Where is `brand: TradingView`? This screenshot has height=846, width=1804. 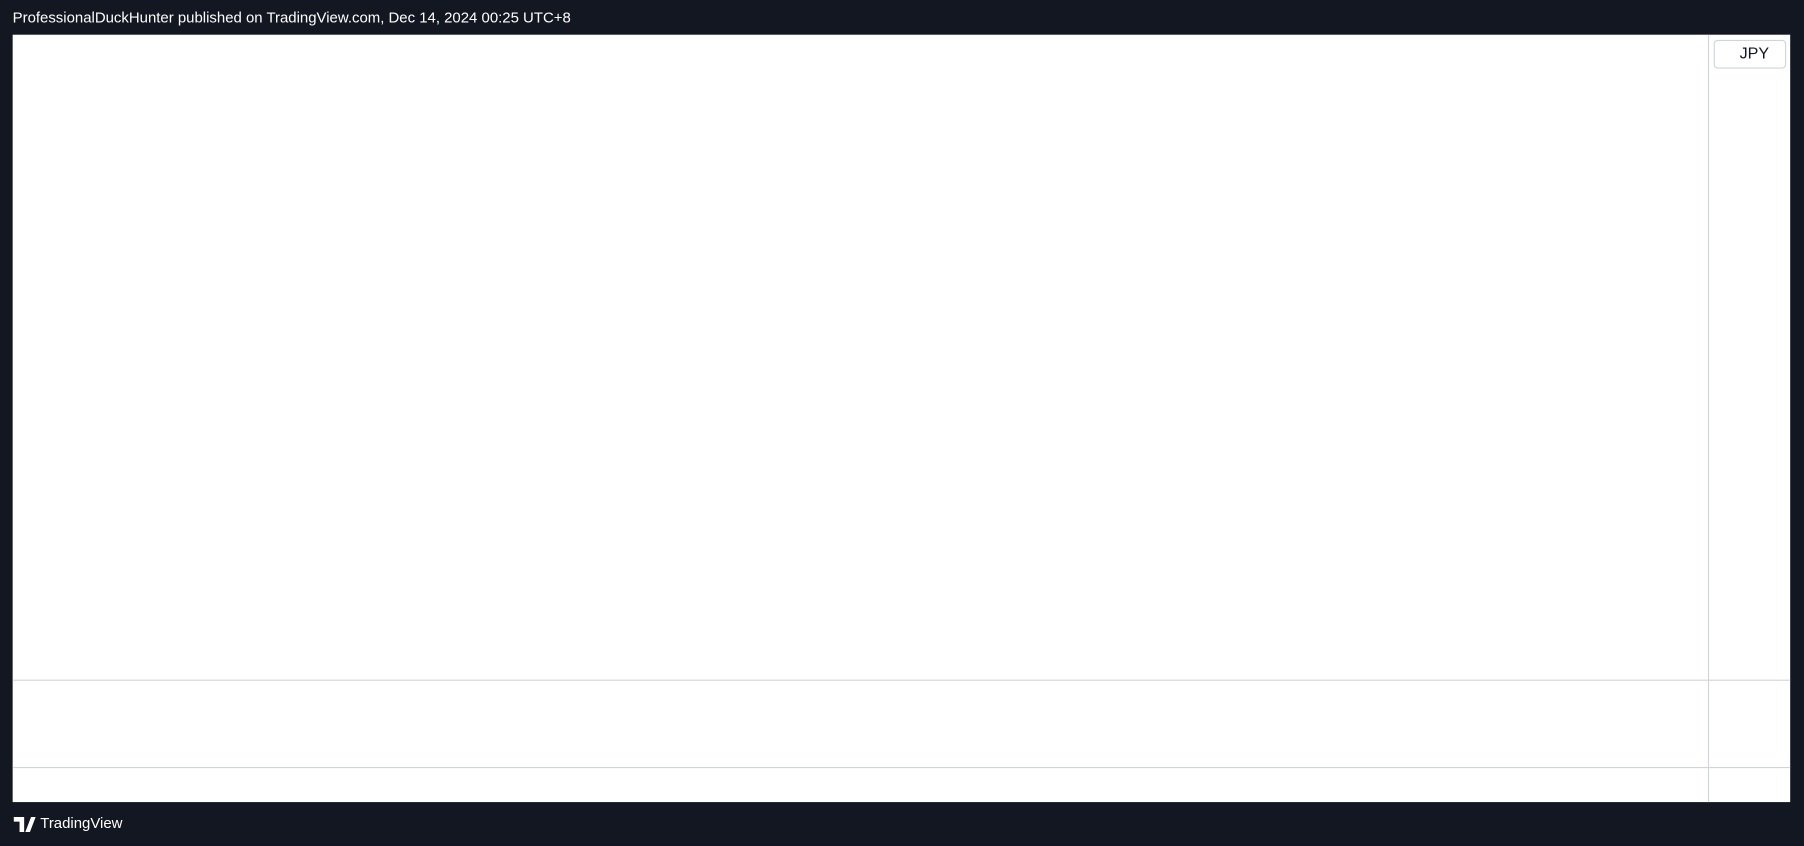
brand: TradingView is located at coordinates (81, 823).